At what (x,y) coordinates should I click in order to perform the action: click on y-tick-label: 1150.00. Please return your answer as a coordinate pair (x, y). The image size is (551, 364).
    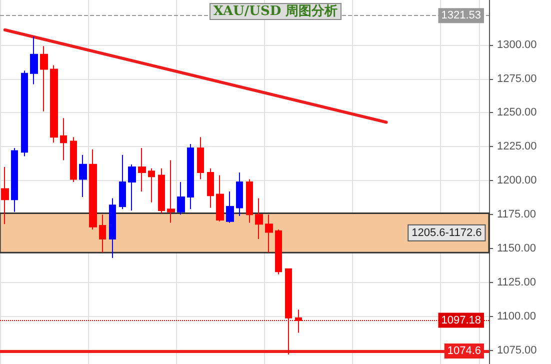
    Looking at the image, I should click on (516, 248).